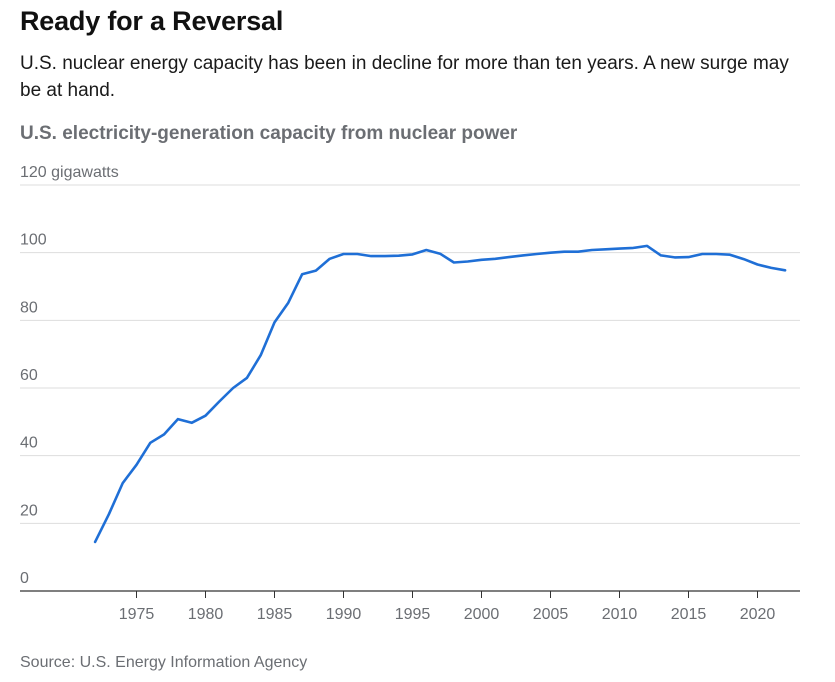 The image size is (835, 682). What do you see at coordinates (69, 375) in the screenshot?
I see `y-tick-labels: 0 20 40 60 80 100 120 gigawatts` at bounding box center [69, 375].